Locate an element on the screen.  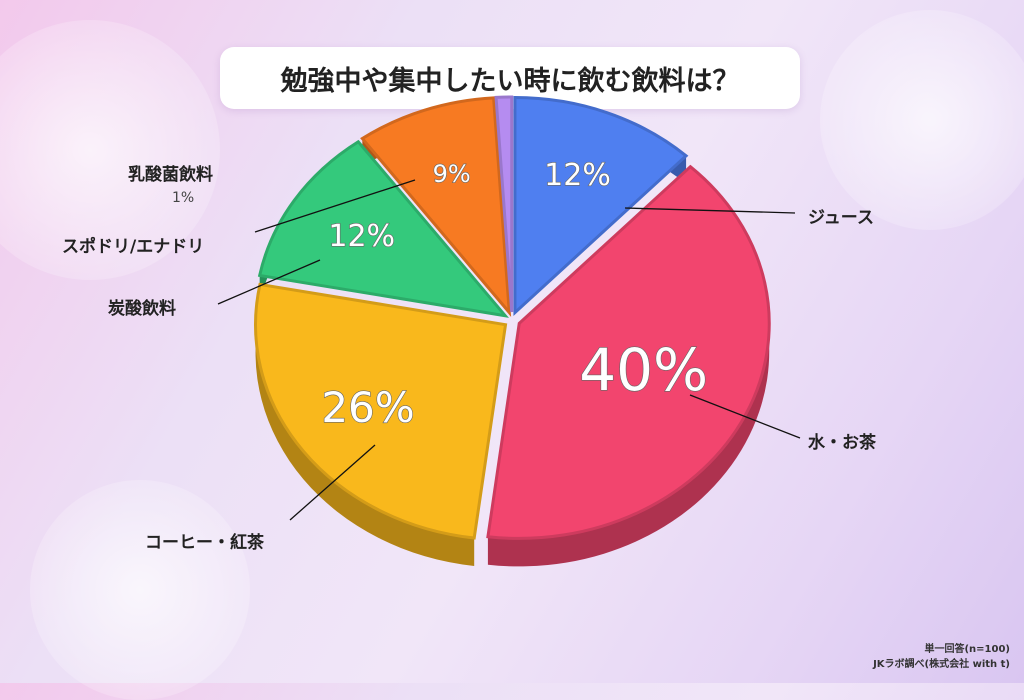
percent-label-1: 40% is located at coordinates (643, 370).